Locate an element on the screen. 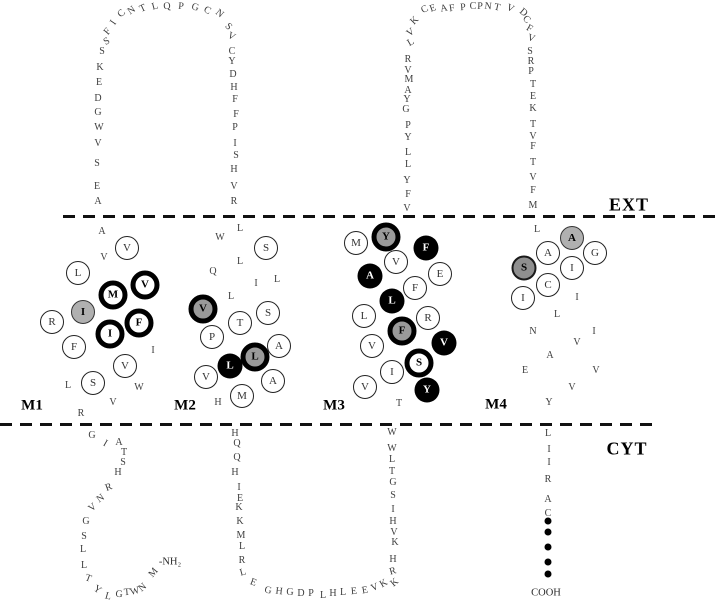 This screenshot has width=720, height=604. residue-circle-black: V is located at coordinates (444, 343).